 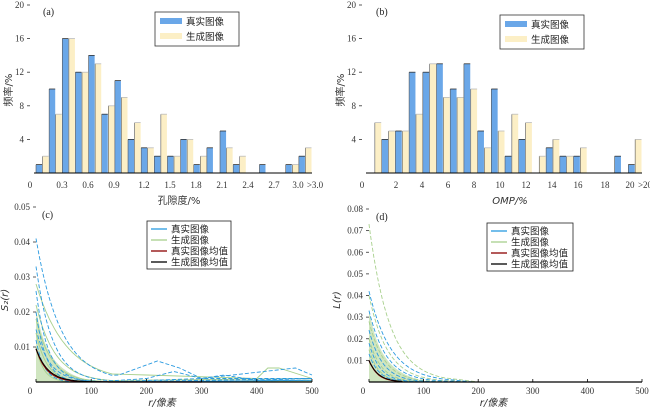 What do you see at coordinates (474, 185) in the screenshot?
I see `x-tick-label: 8` at bounding box center [474, 185].